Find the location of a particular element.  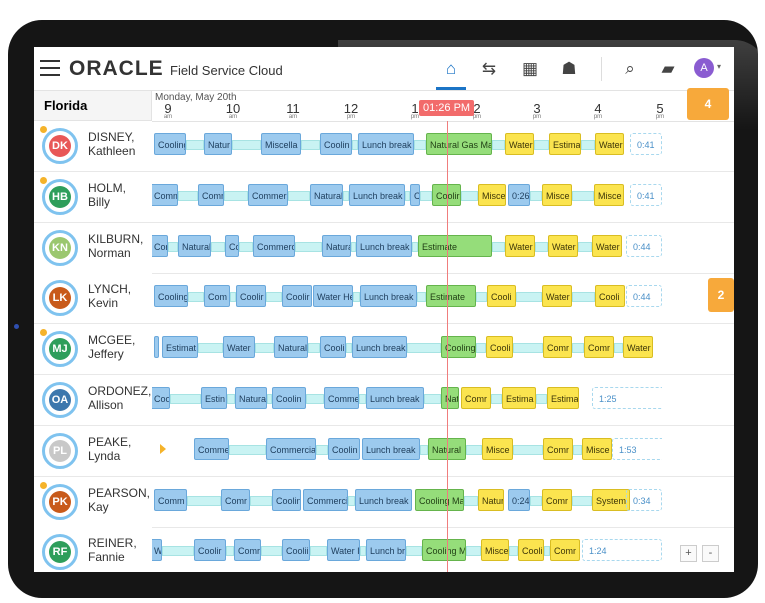

activity-block: Est is located at coordinates (156, 347).